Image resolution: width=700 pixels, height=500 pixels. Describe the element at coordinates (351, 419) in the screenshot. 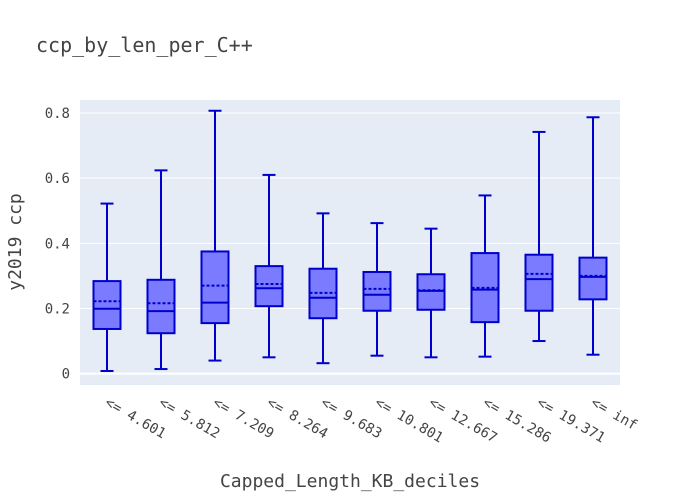

I see `x-tick-label: <= 9.683` at that location.